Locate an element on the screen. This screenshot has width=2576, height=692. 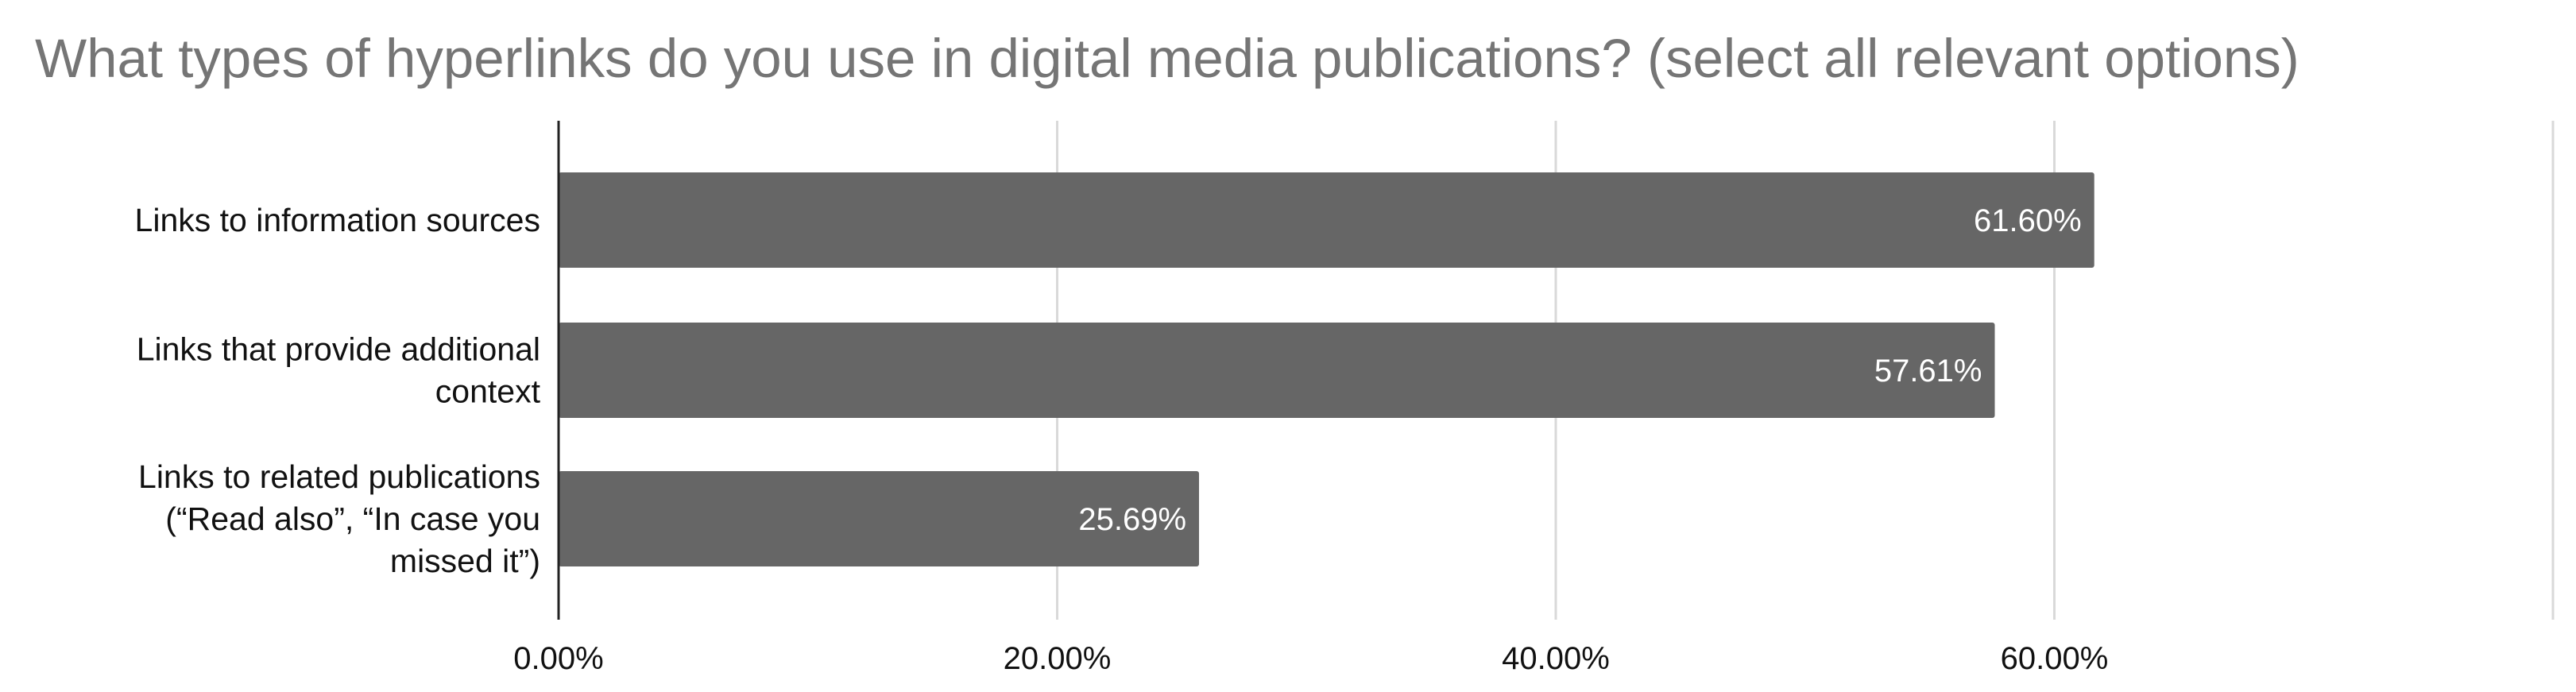
category-label-line: Links to related publications is located at coordinates (339, 476).